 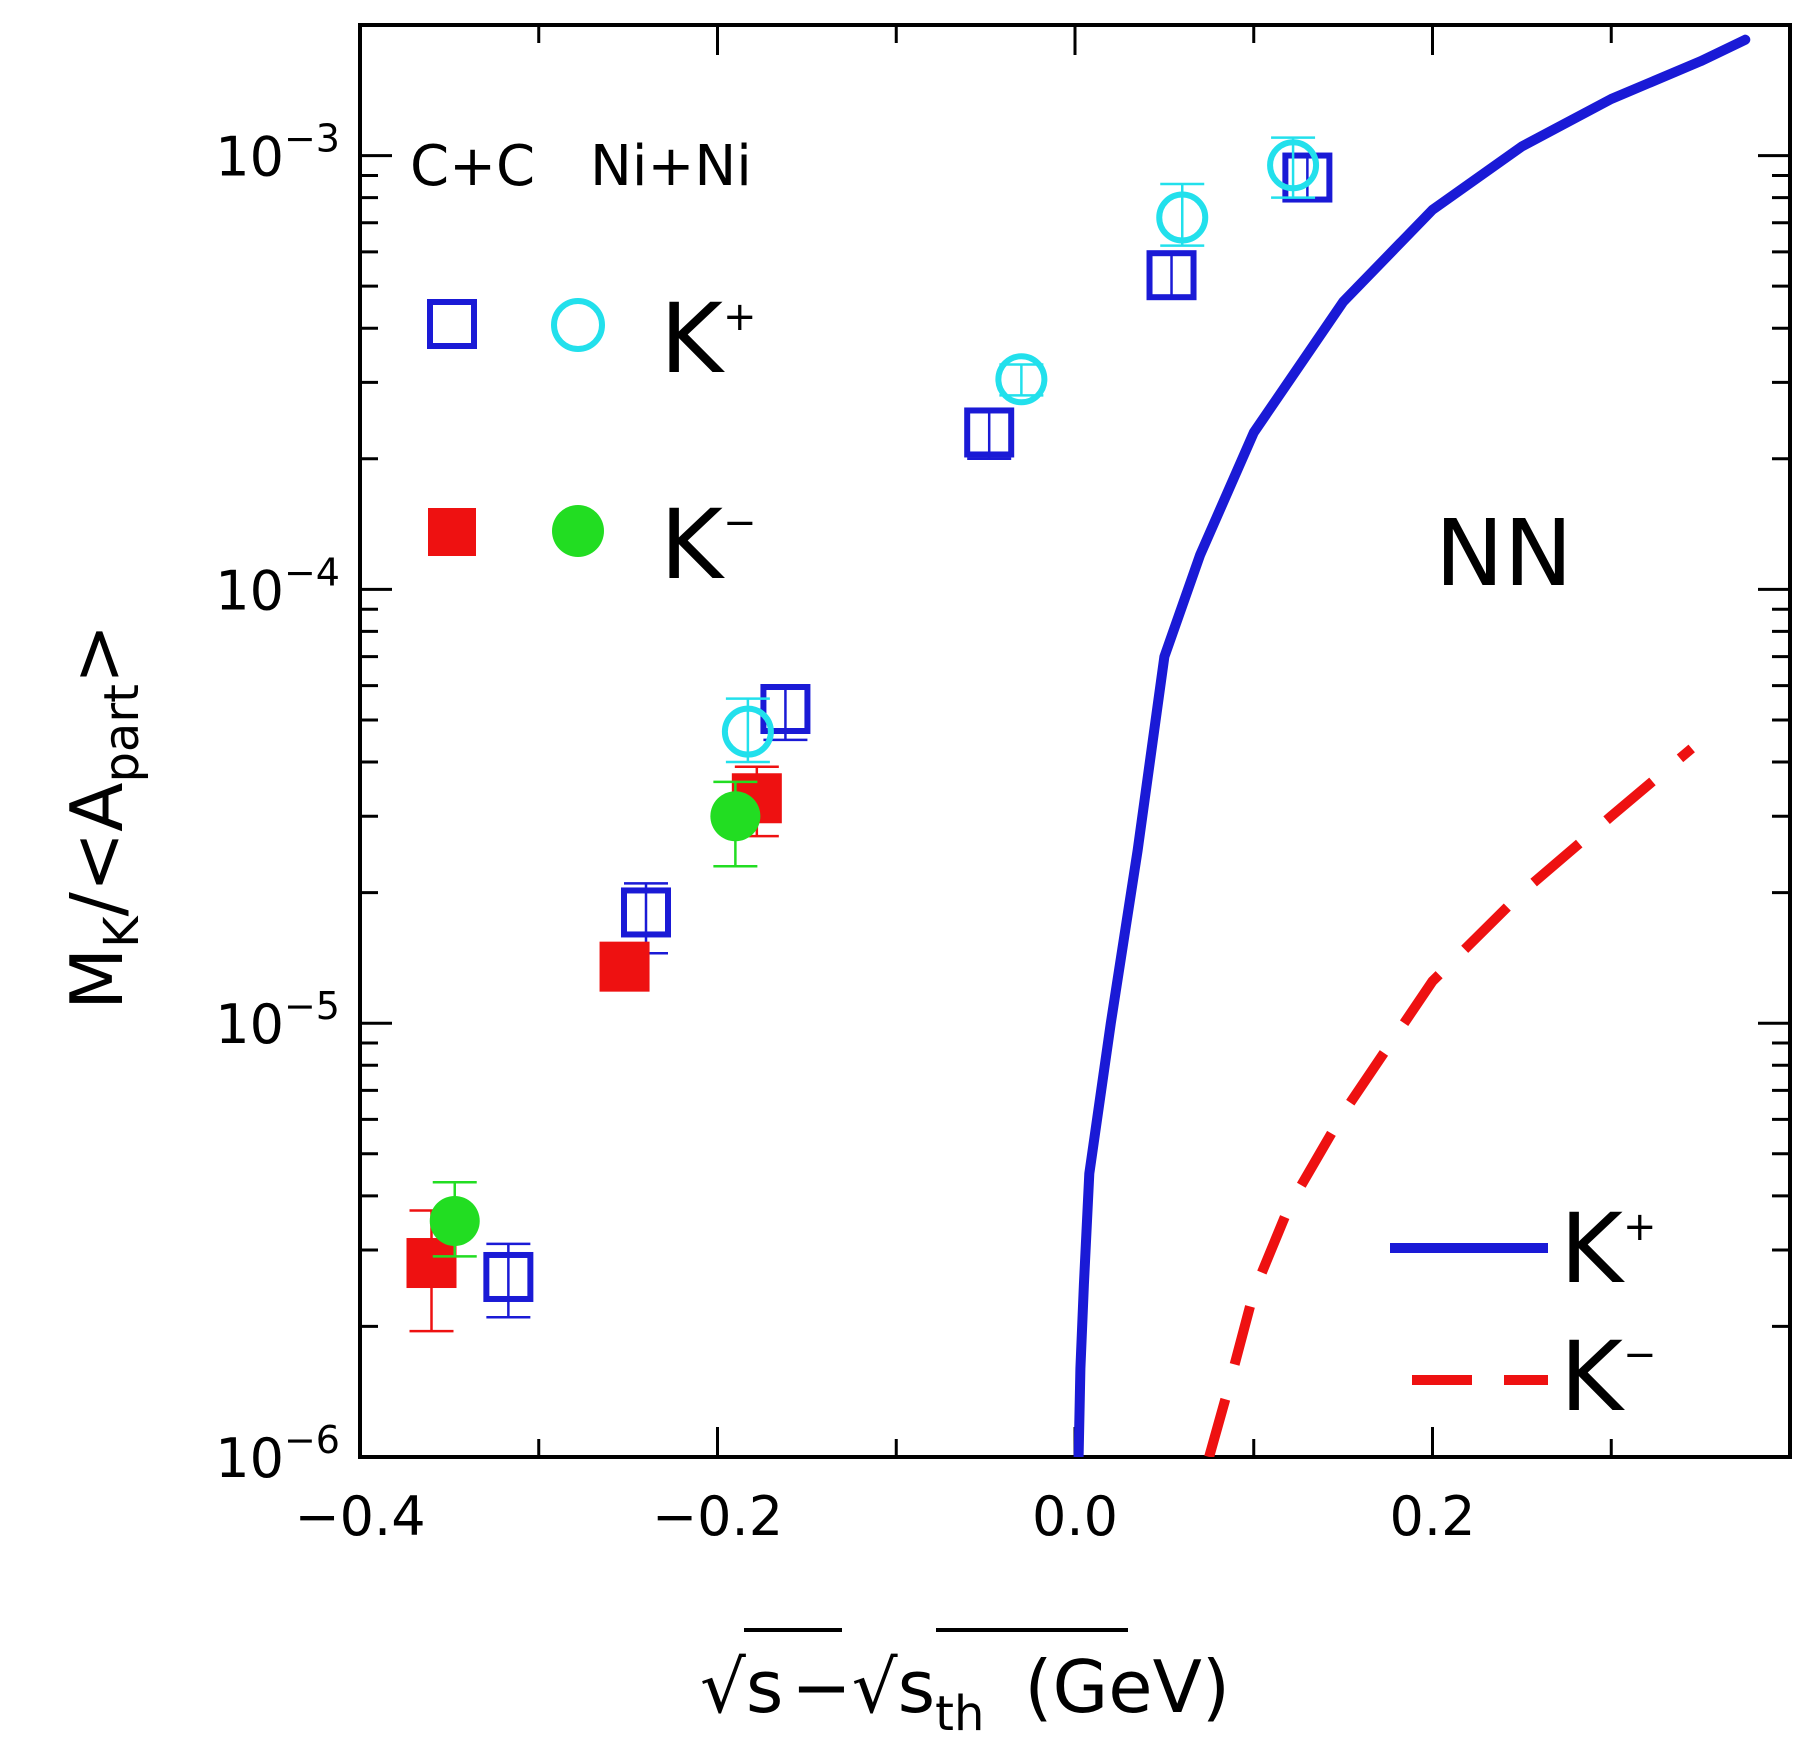 I want to click on legend-kminus-label: K−, so click(x=708, y=545).